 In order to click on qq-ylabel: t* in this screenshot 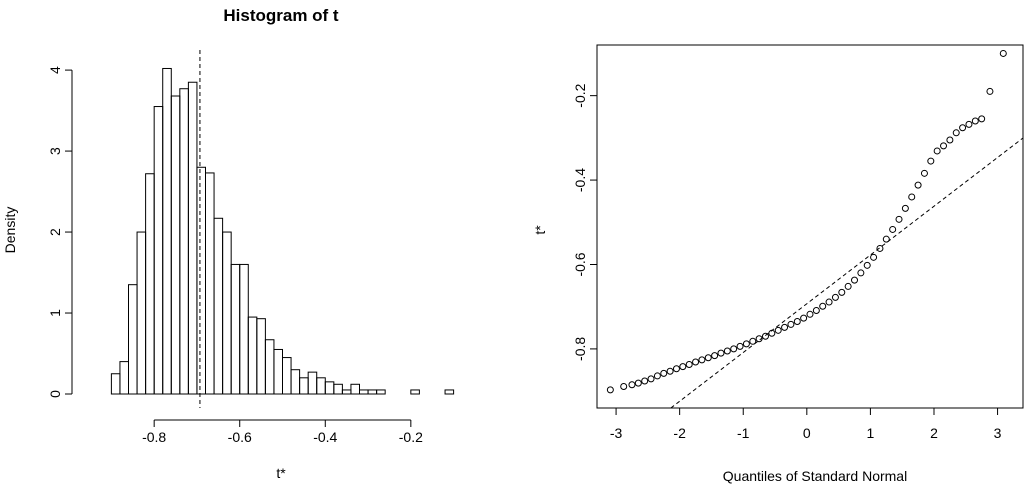, I will do `click(540, 230)`.